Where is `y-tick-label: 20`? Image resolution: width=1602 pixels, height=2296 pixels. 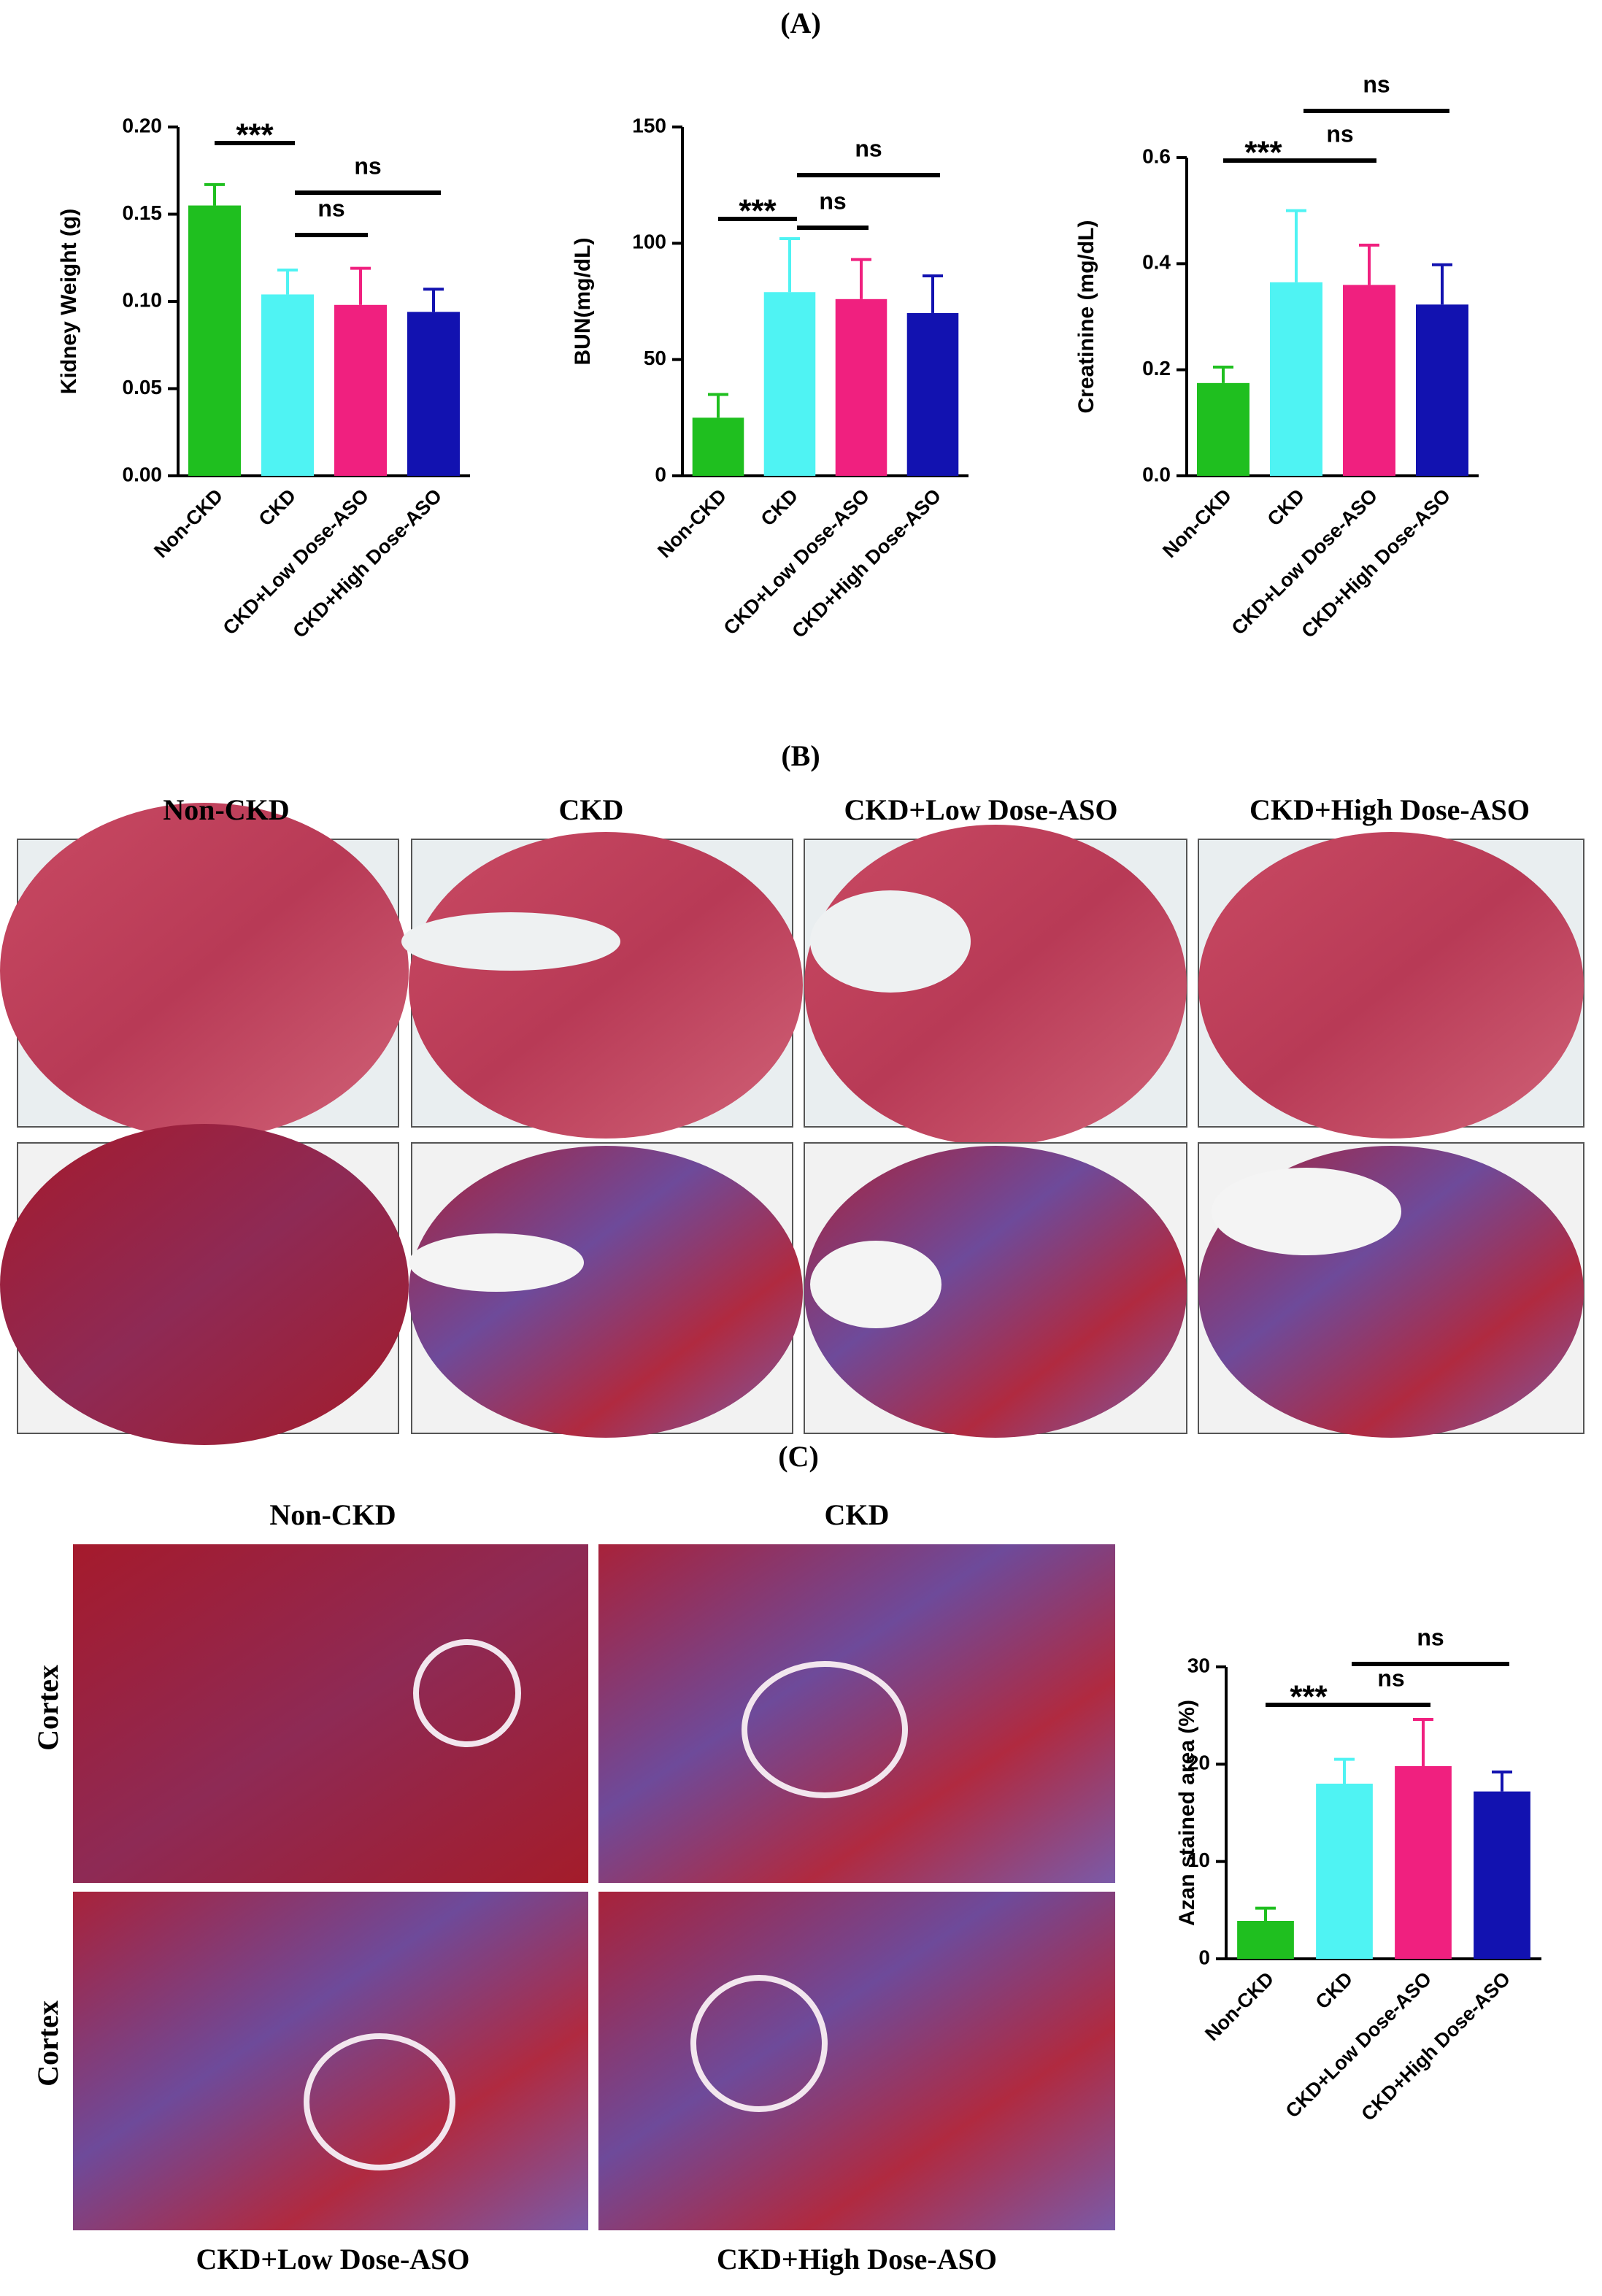
y-tick-label: 20 is located at coordinates (1198, 1763).